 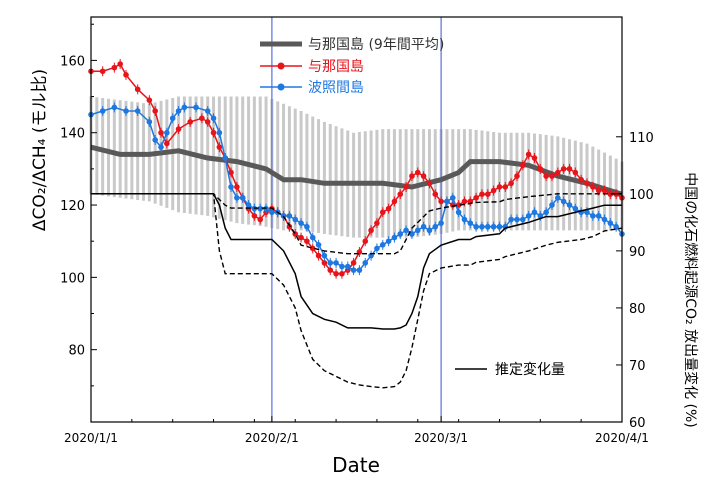 I want to click on left-tick-label: 80, so click(x=76, y=351).